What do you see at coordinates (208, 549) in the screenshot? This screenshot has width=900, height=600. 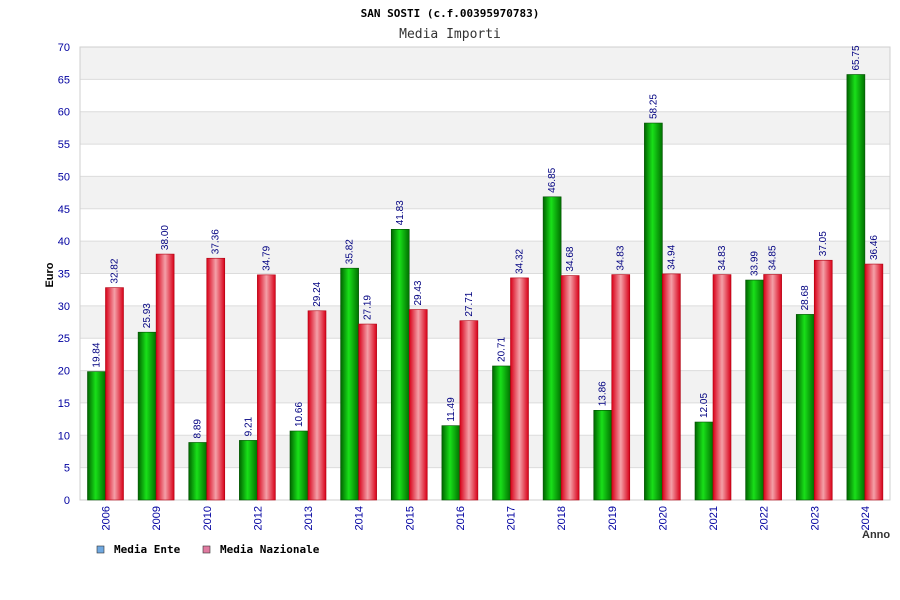 I see `legend: Media Ente Media Nazionale` at bounding box center [208, 549].